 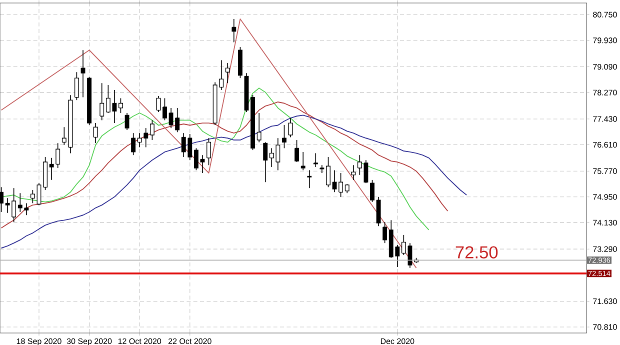 I want to click on y-tick-label: 80.750, so click(x=605, y=15).